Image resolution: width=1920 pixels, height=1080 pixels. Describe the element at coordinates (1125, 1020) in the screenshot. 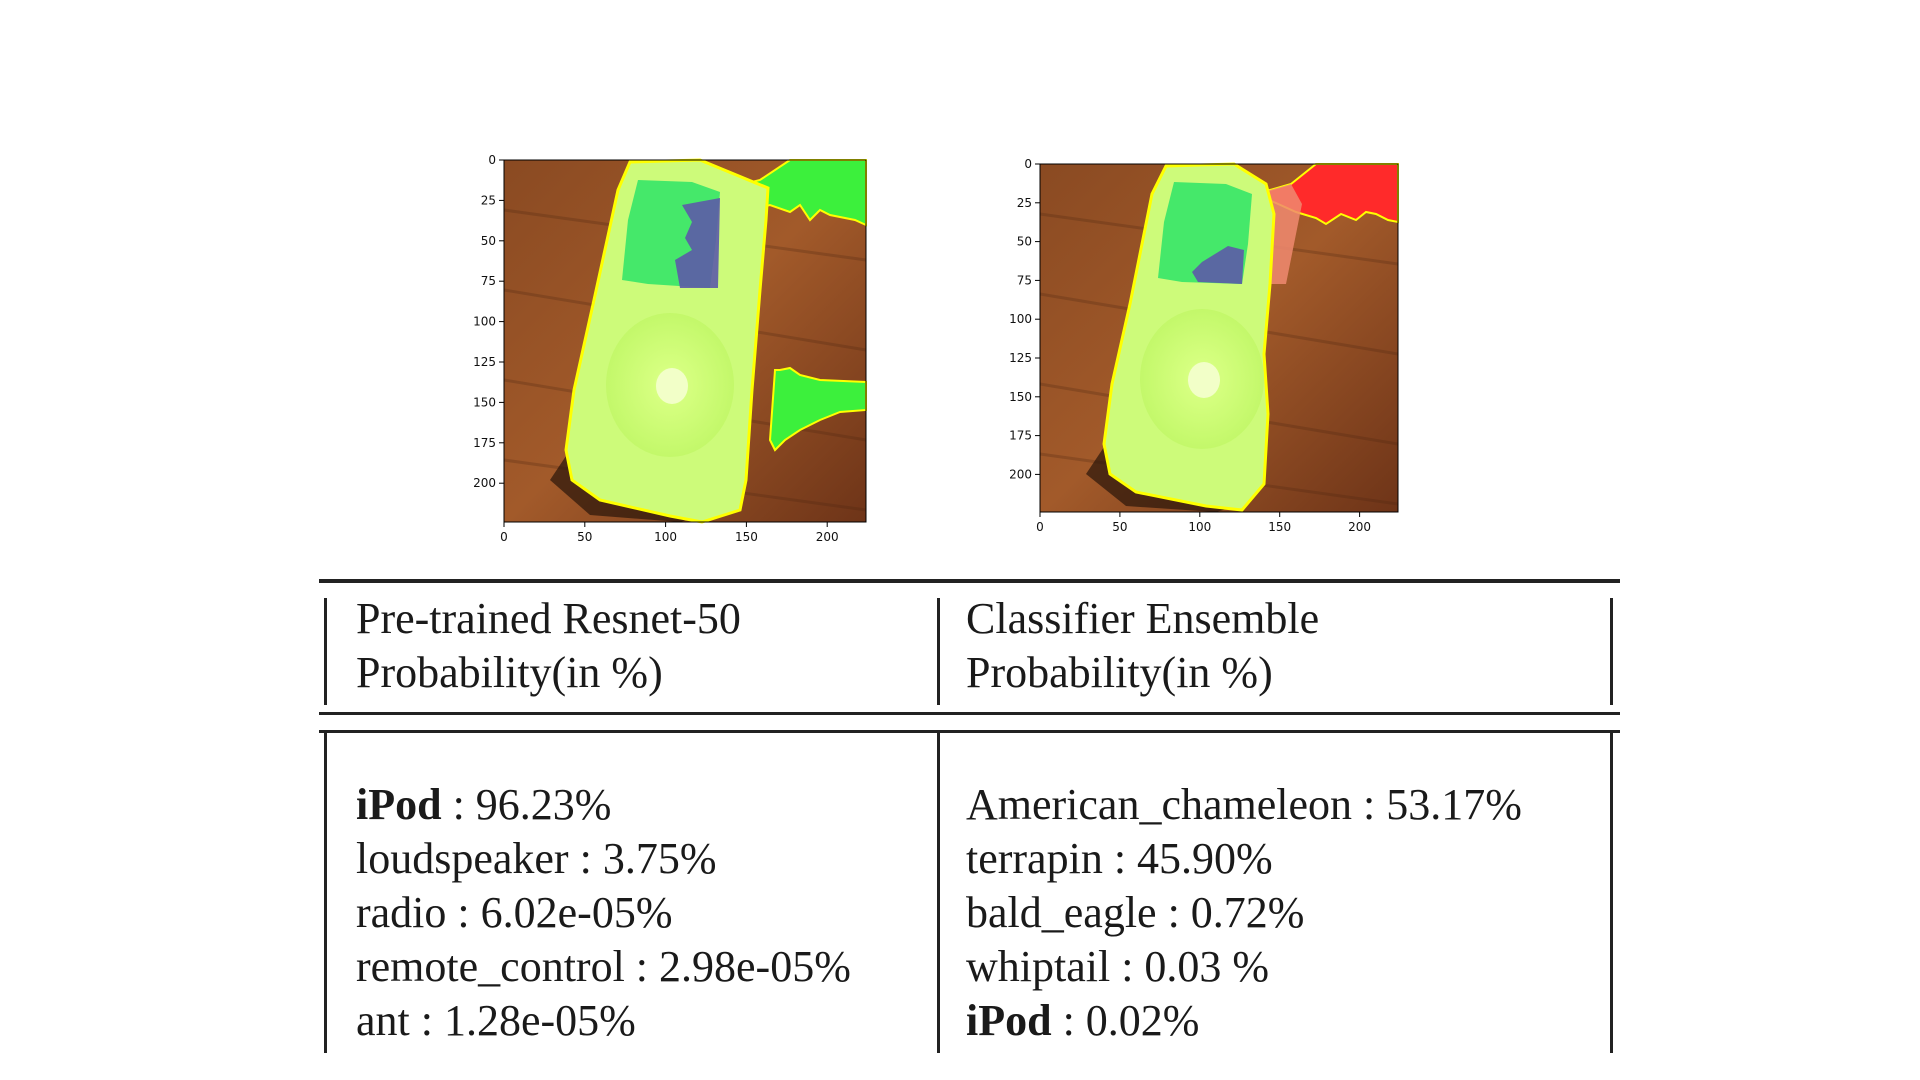

I see `probability-value: : 0.02%` at that location.